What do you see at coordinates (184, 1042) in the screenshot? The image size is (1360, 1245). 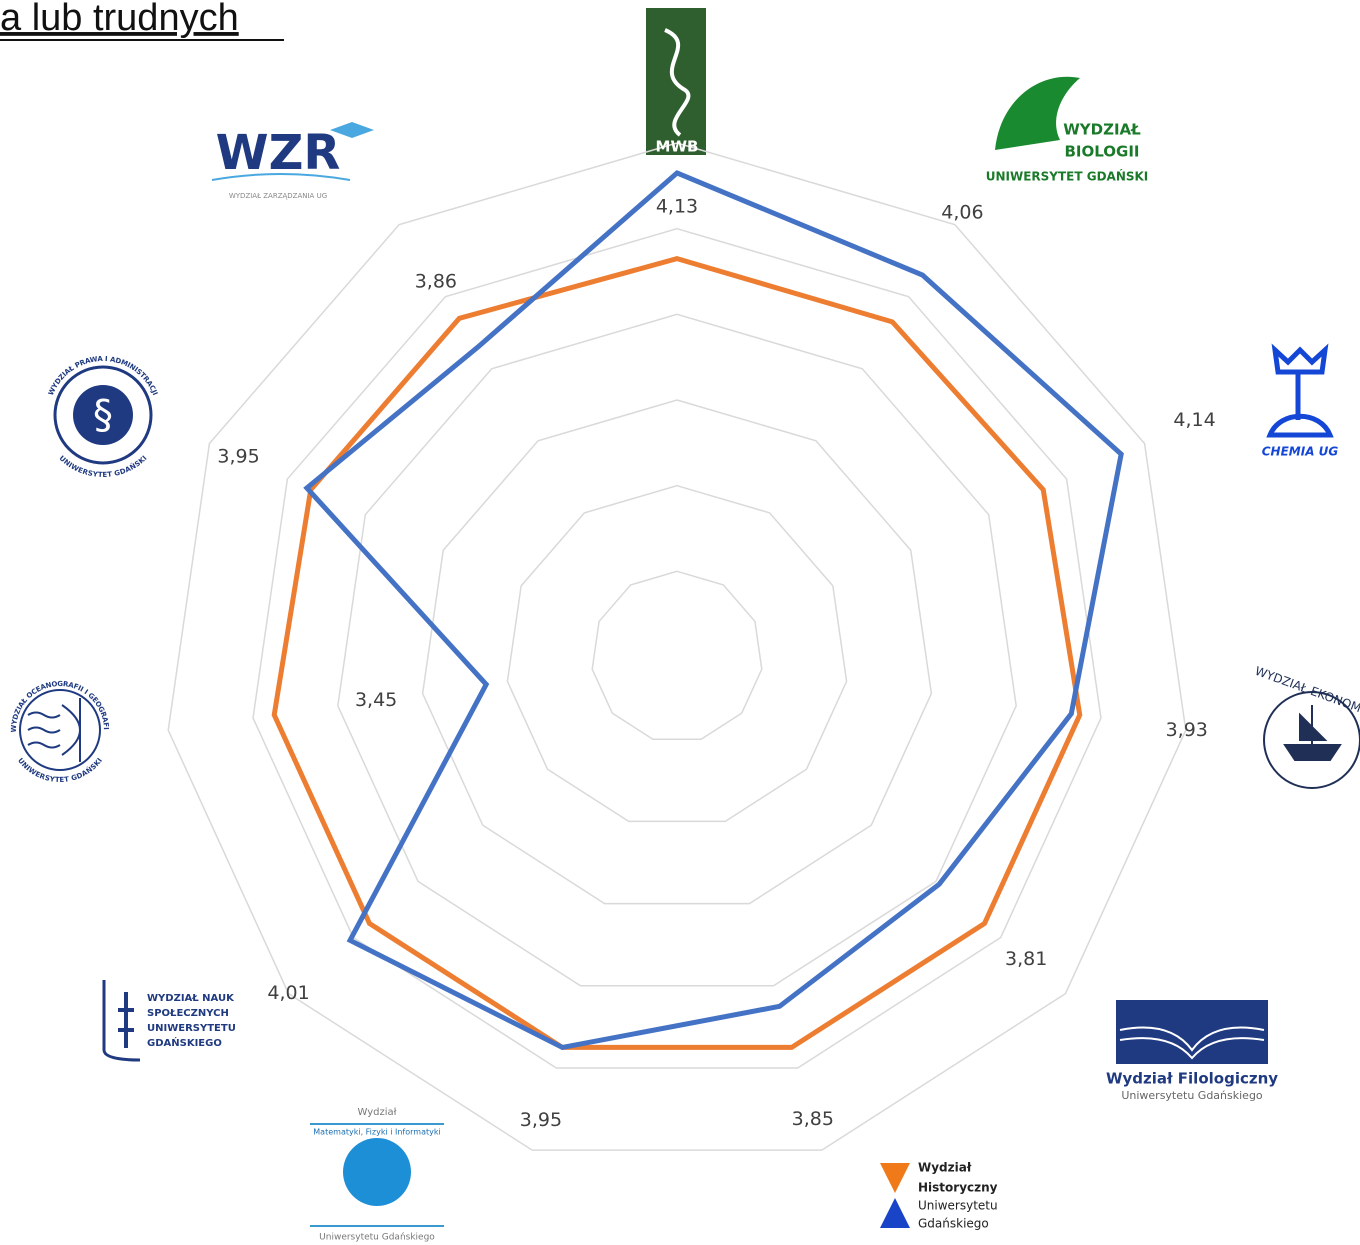 I see `category-label: GDAŃSKIEGO` at bounding box center [184, 1042].